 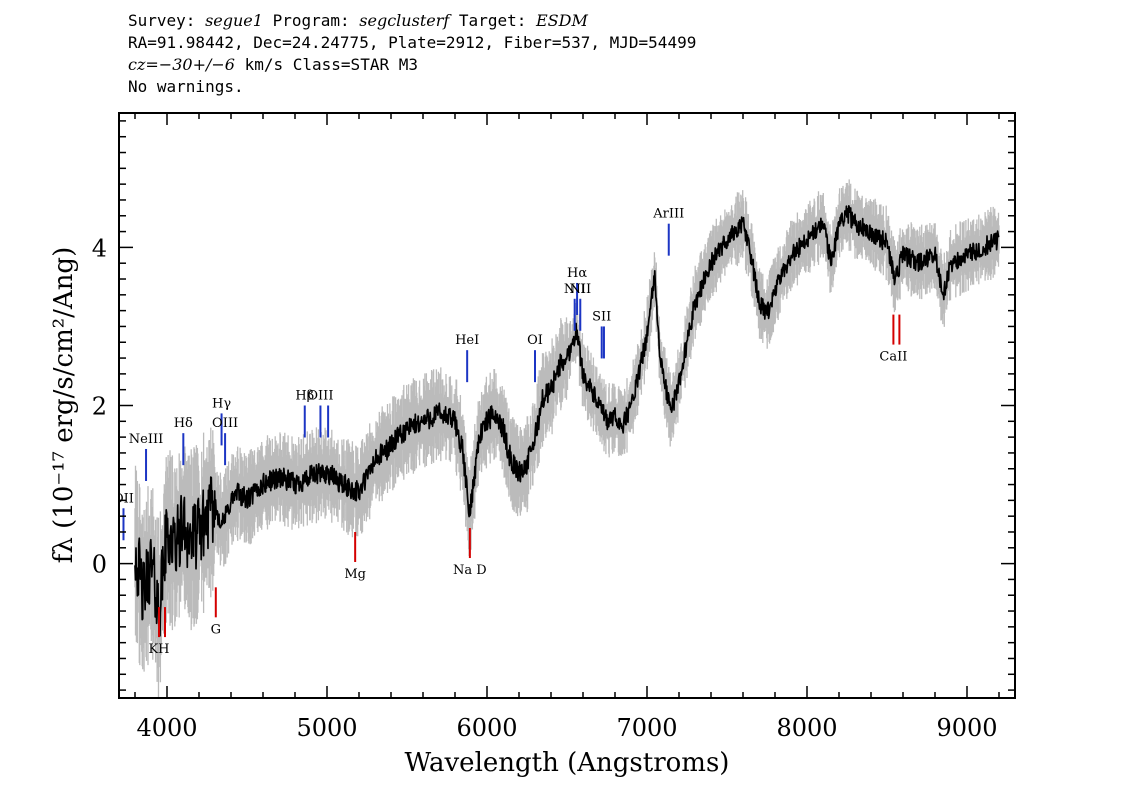 What do you see at coordinates (143, 64) in the screenshot?
I see `cz-label: cz=` at bounding box center [143, 64].